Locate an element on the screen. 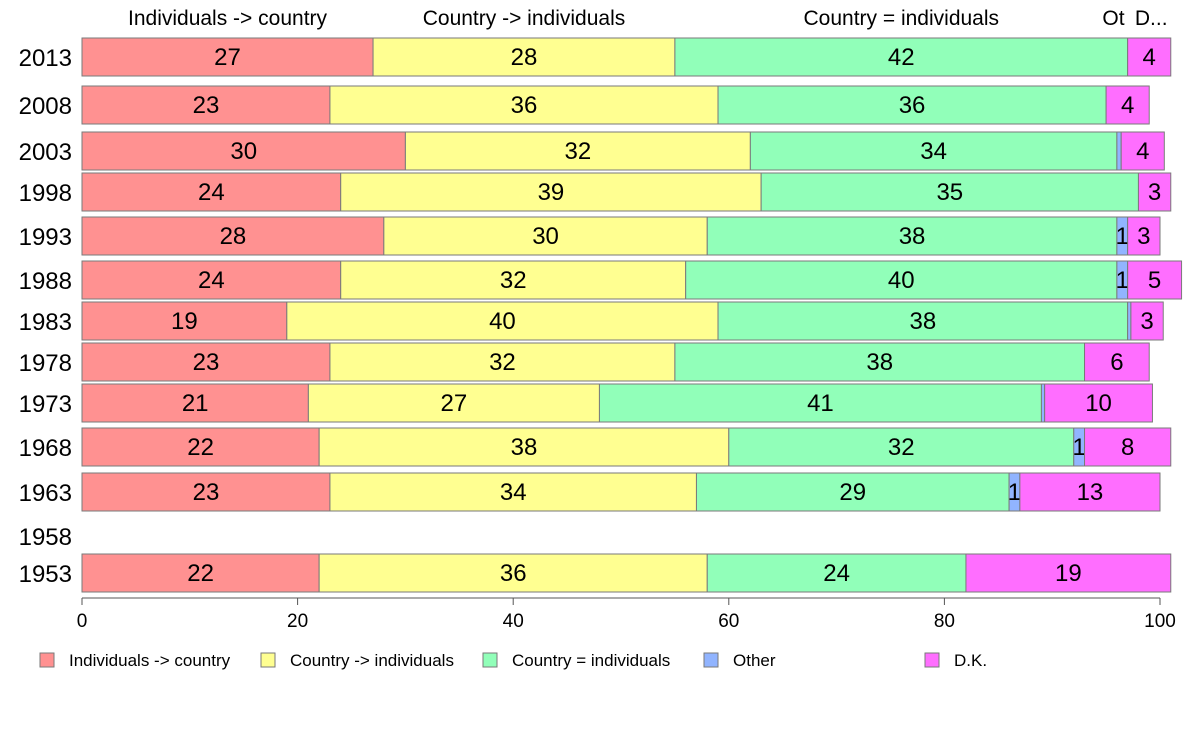 This screenshot has width=1188, height=736. data-label-country-individuals-1993: 30 is located at coordinates (545, 236).